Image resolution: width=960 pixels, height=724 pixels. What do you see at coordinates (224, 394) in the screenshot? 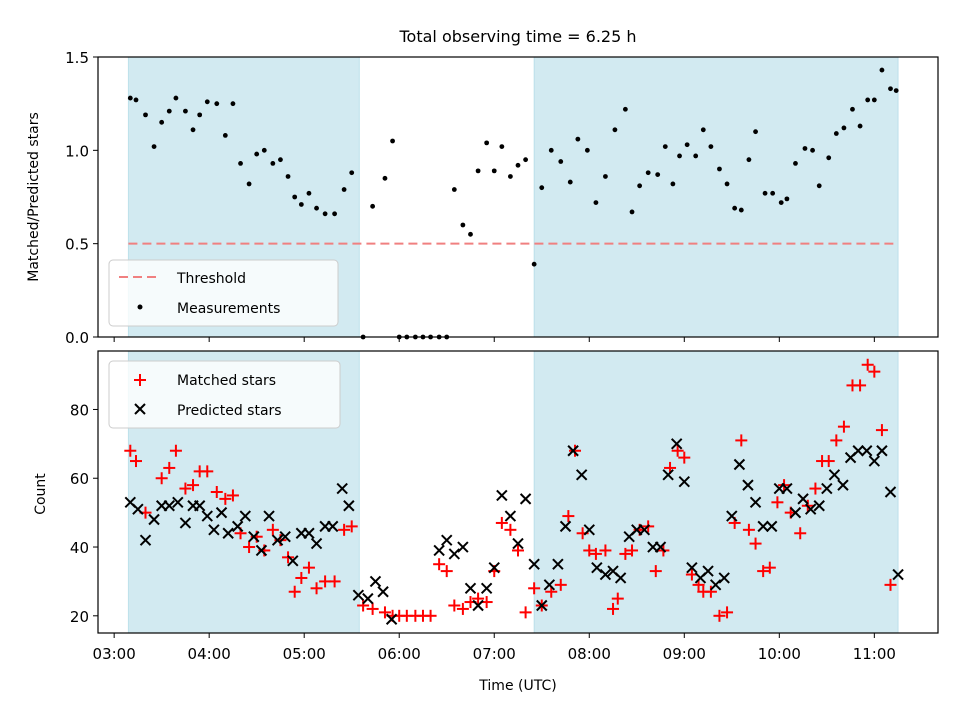
I see `bottom-legend-box` at bounding box center [224, 394].